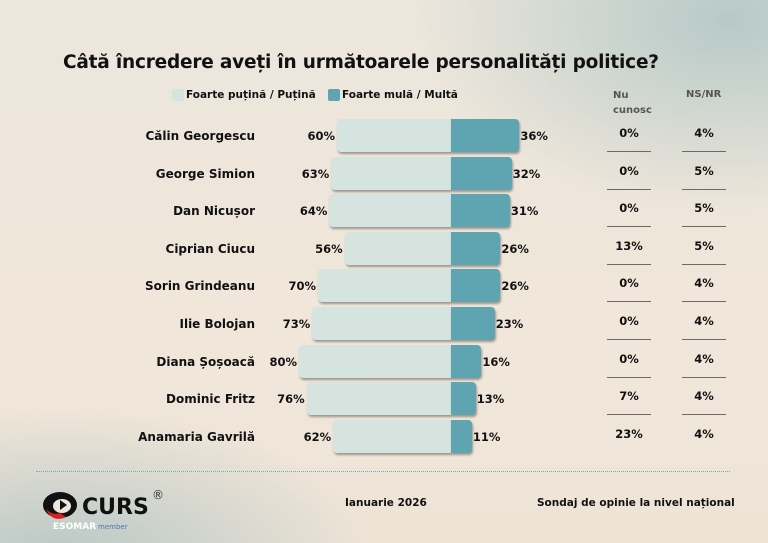 This screenshot has width=768, height=543. I want to click on value-high: 13%, so click(490, 399).